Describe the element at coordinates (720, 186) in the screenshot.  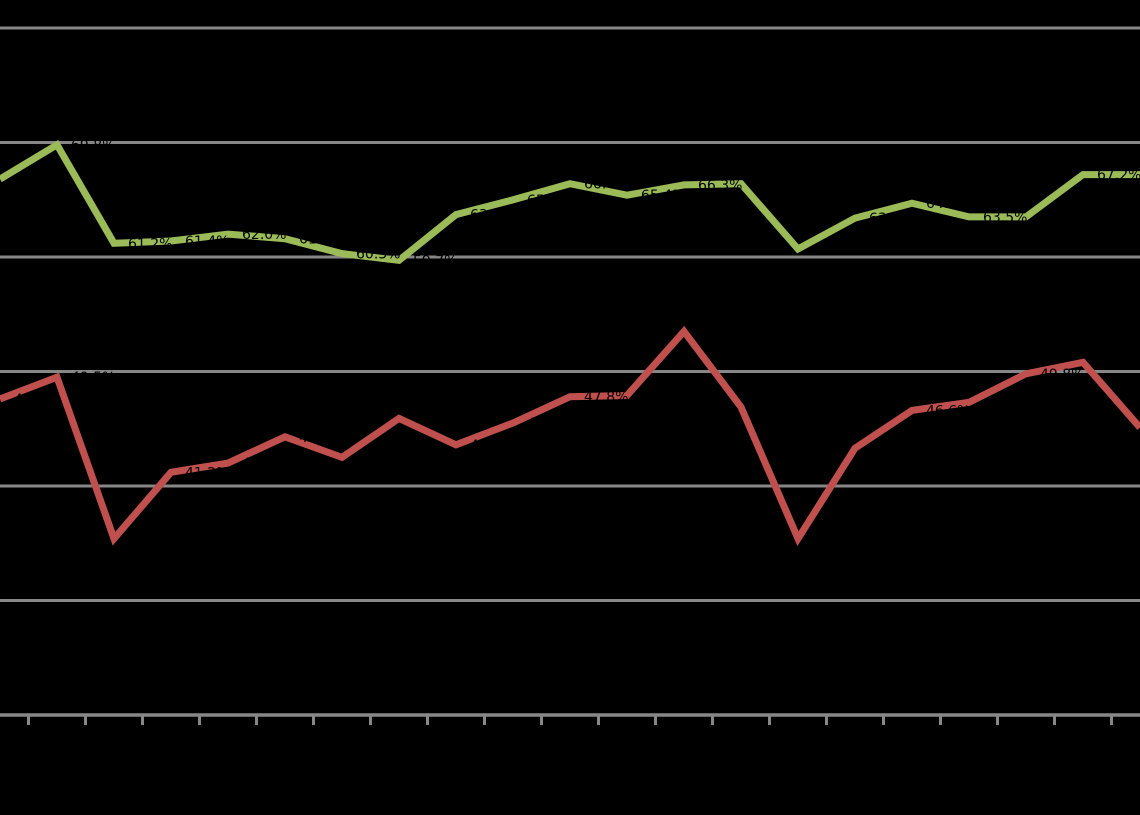
I see `green-series-data-label: 66.3%` at that location.